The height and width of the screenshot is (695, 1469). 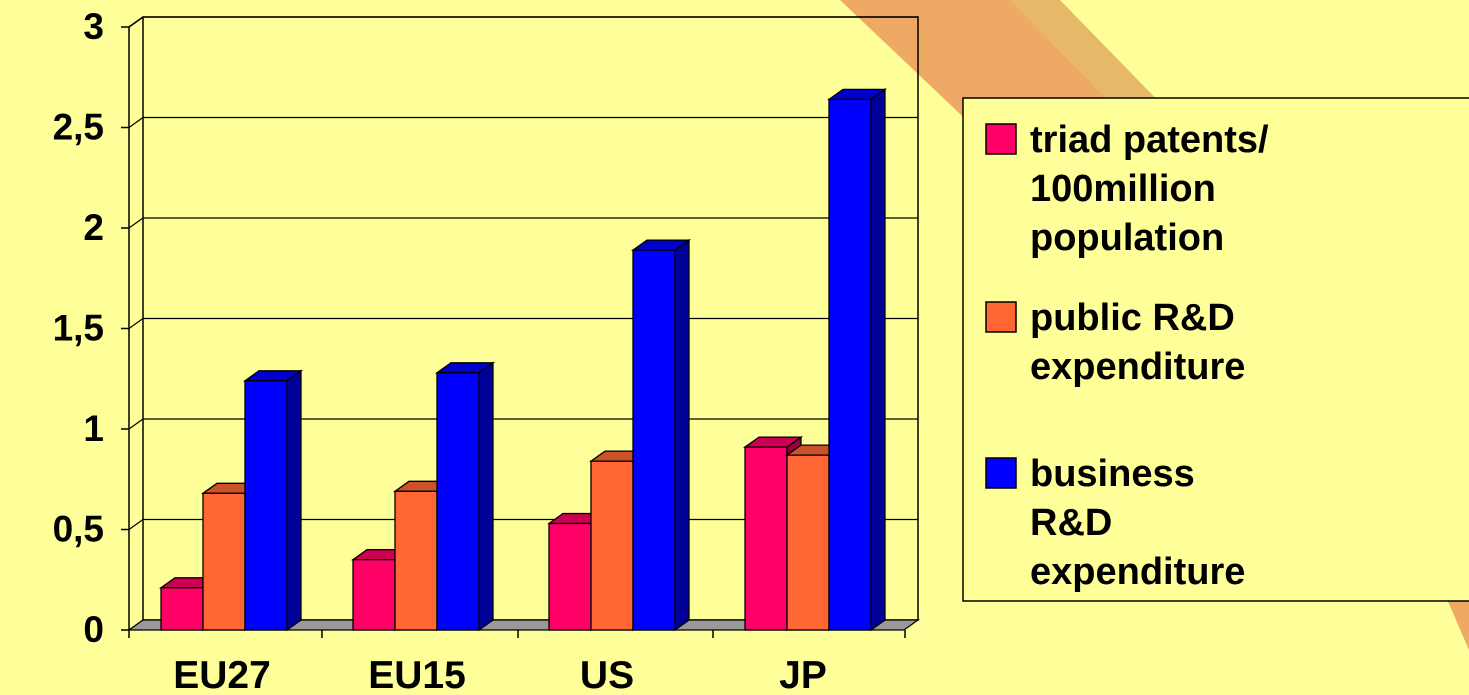 What do you see at coordinates (78, 529) in the screenshot?
I see `y-tick-label: 0,5` at bounding box center [78, 529].